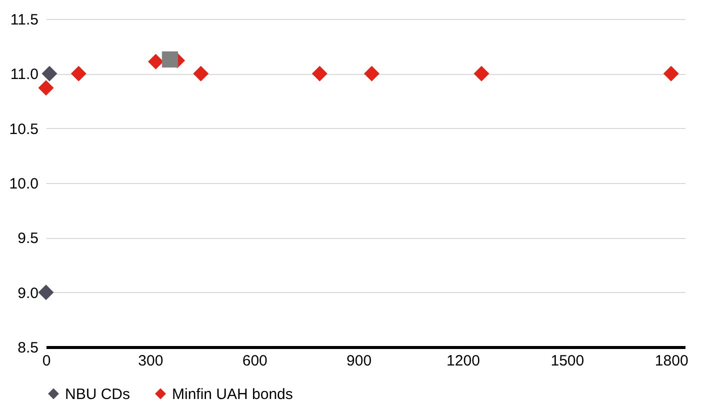 This screenshot has width=705, height=408. What do you see at coordinates (671, 361) in the screenshot?
I see `x-tick-label: 1800` at bounding box center [671, 361].